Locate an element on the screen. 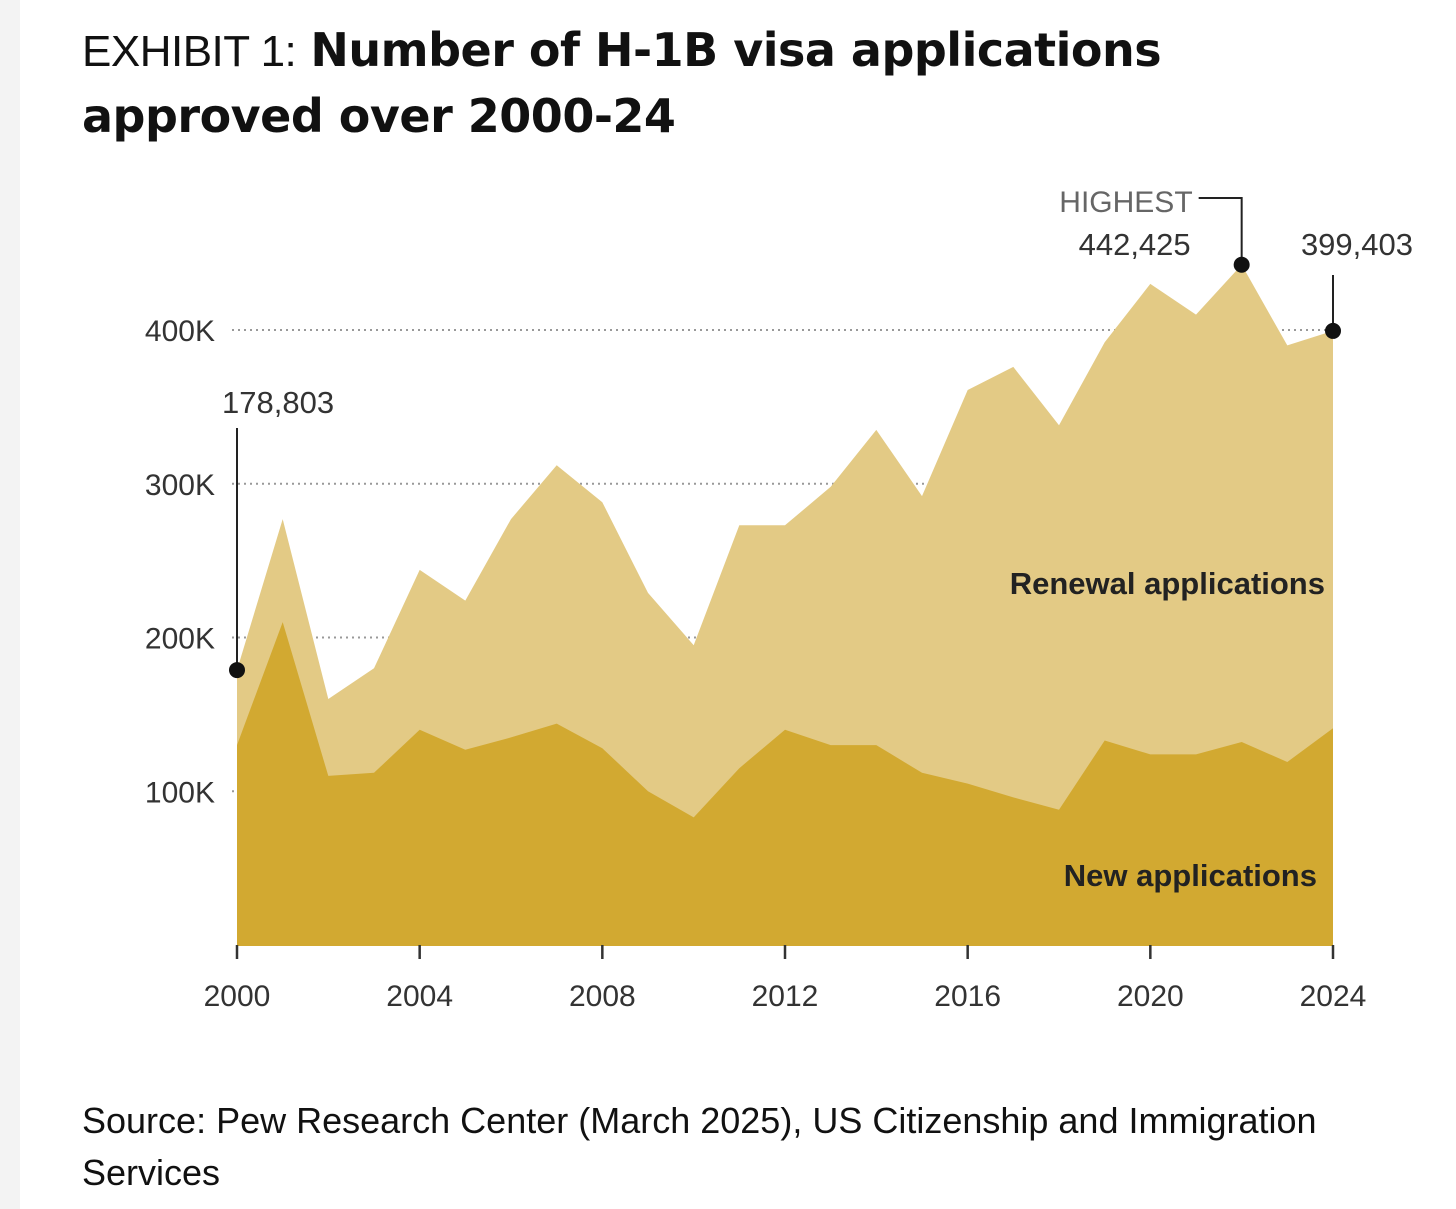  x-tick-label: 2004 is located at coordinates (419, 996).